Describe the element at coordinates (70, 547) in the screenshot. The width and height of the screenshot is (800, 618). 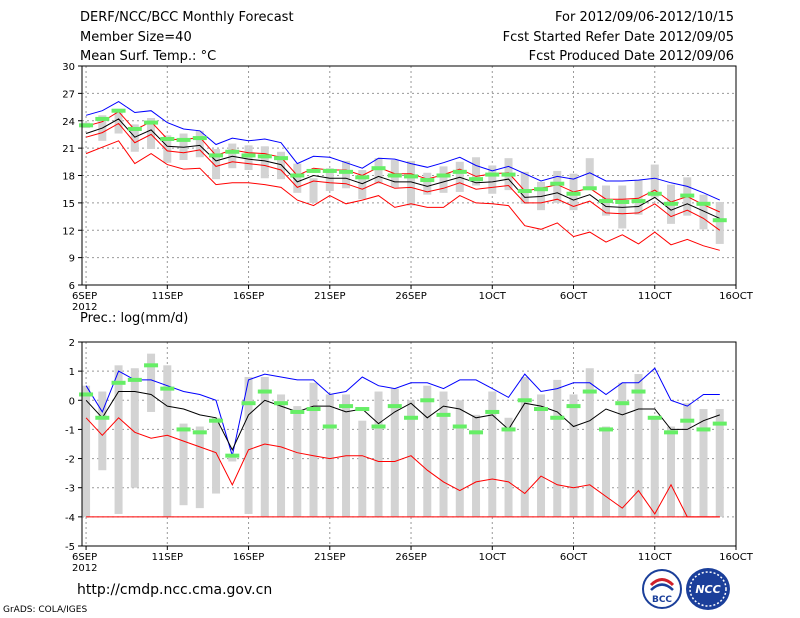
I see `panel2-ytick-label: -5` at that location.